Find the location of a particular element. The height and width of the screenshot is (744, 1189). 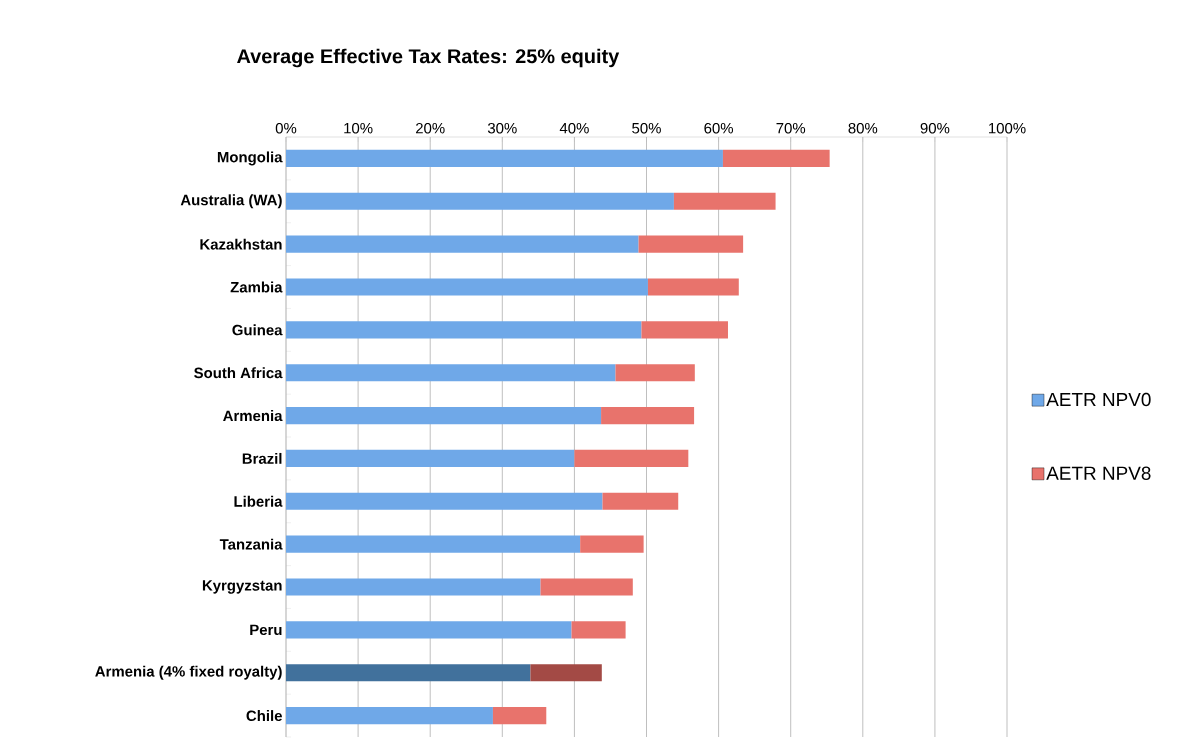

x-tick-label: 60% is located at coordinates (719, 128).